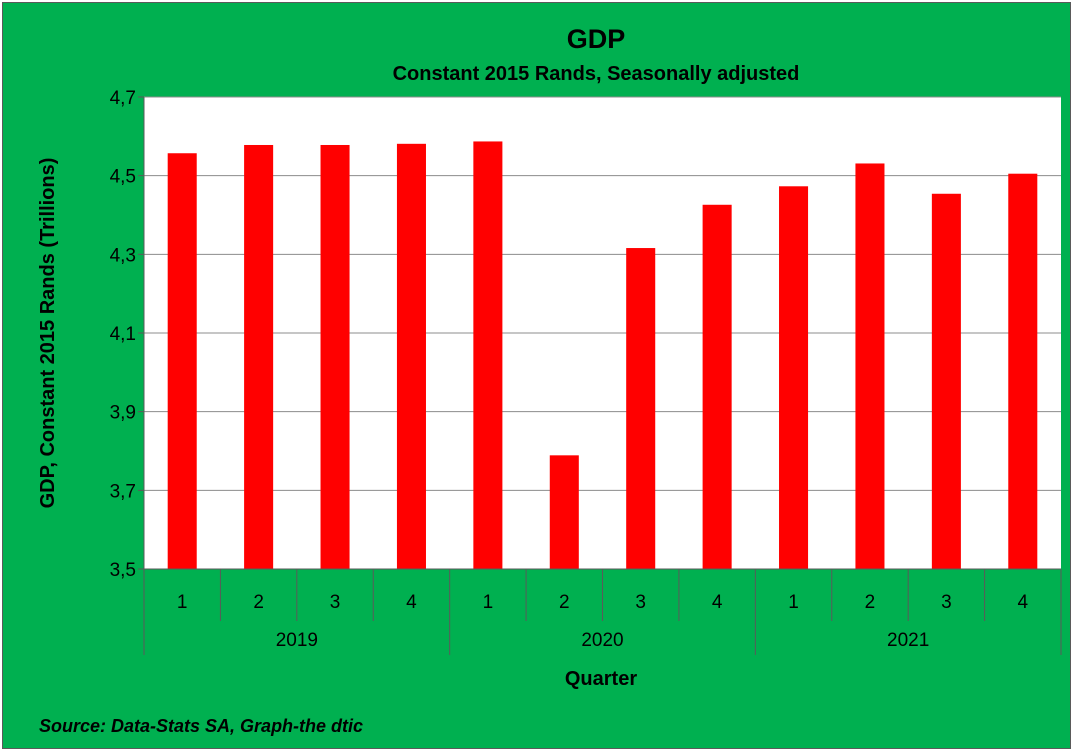 This screenshot has height=753, width=1075. What do you see at coordinates (908, 640) in the screenshot?
I see `x-group-label: 2021` at bounding box center [908, 640].